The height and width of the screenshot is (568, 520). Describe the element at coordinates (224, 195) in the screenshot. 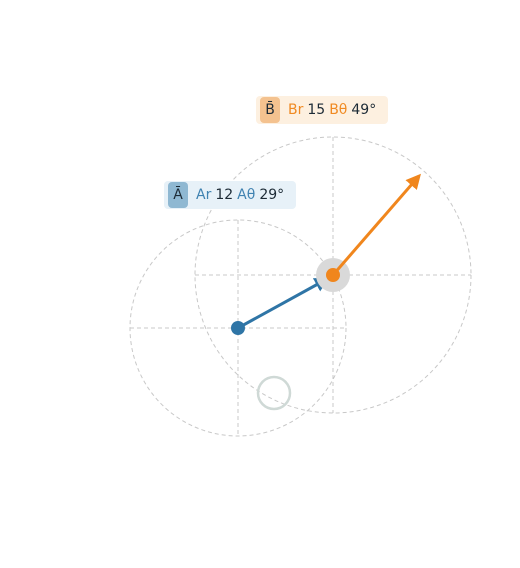

I see `vector-a-r-value: 12` at that location.